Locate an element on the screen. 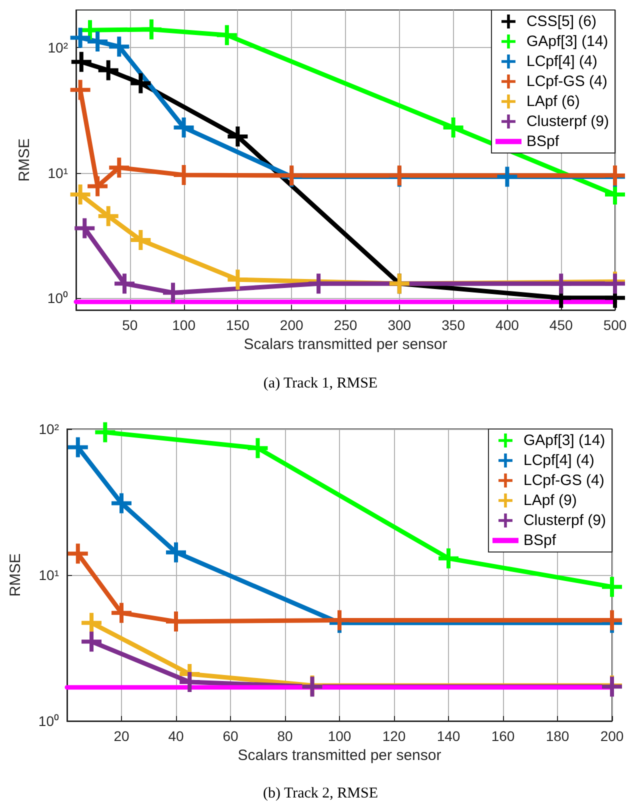  x-tick-label: 450 is located at coordinates (561, 325).